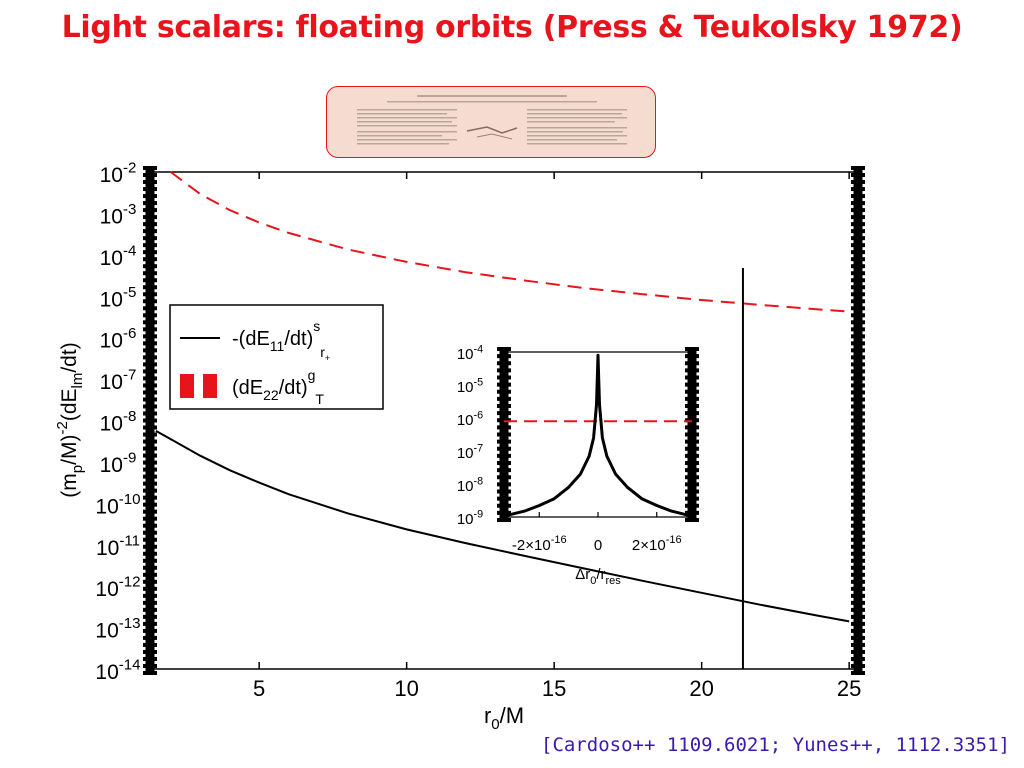 The image size is (1024, 768). Describe the element at coordinates (539, 544) in the screenshot. I see `inset-x-tick-label: -2×10⁻¹⁶` at that location.